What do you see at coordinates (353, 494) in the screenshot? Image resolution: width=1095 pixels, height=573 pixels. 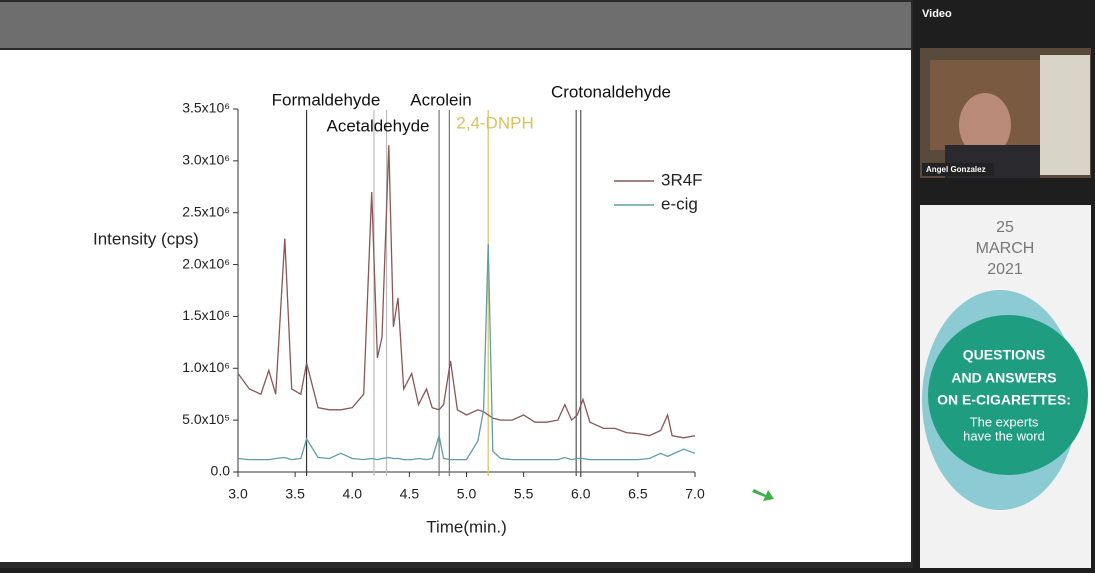 I see `x-tick-label: 4.0` at bounding box center [353, 494].